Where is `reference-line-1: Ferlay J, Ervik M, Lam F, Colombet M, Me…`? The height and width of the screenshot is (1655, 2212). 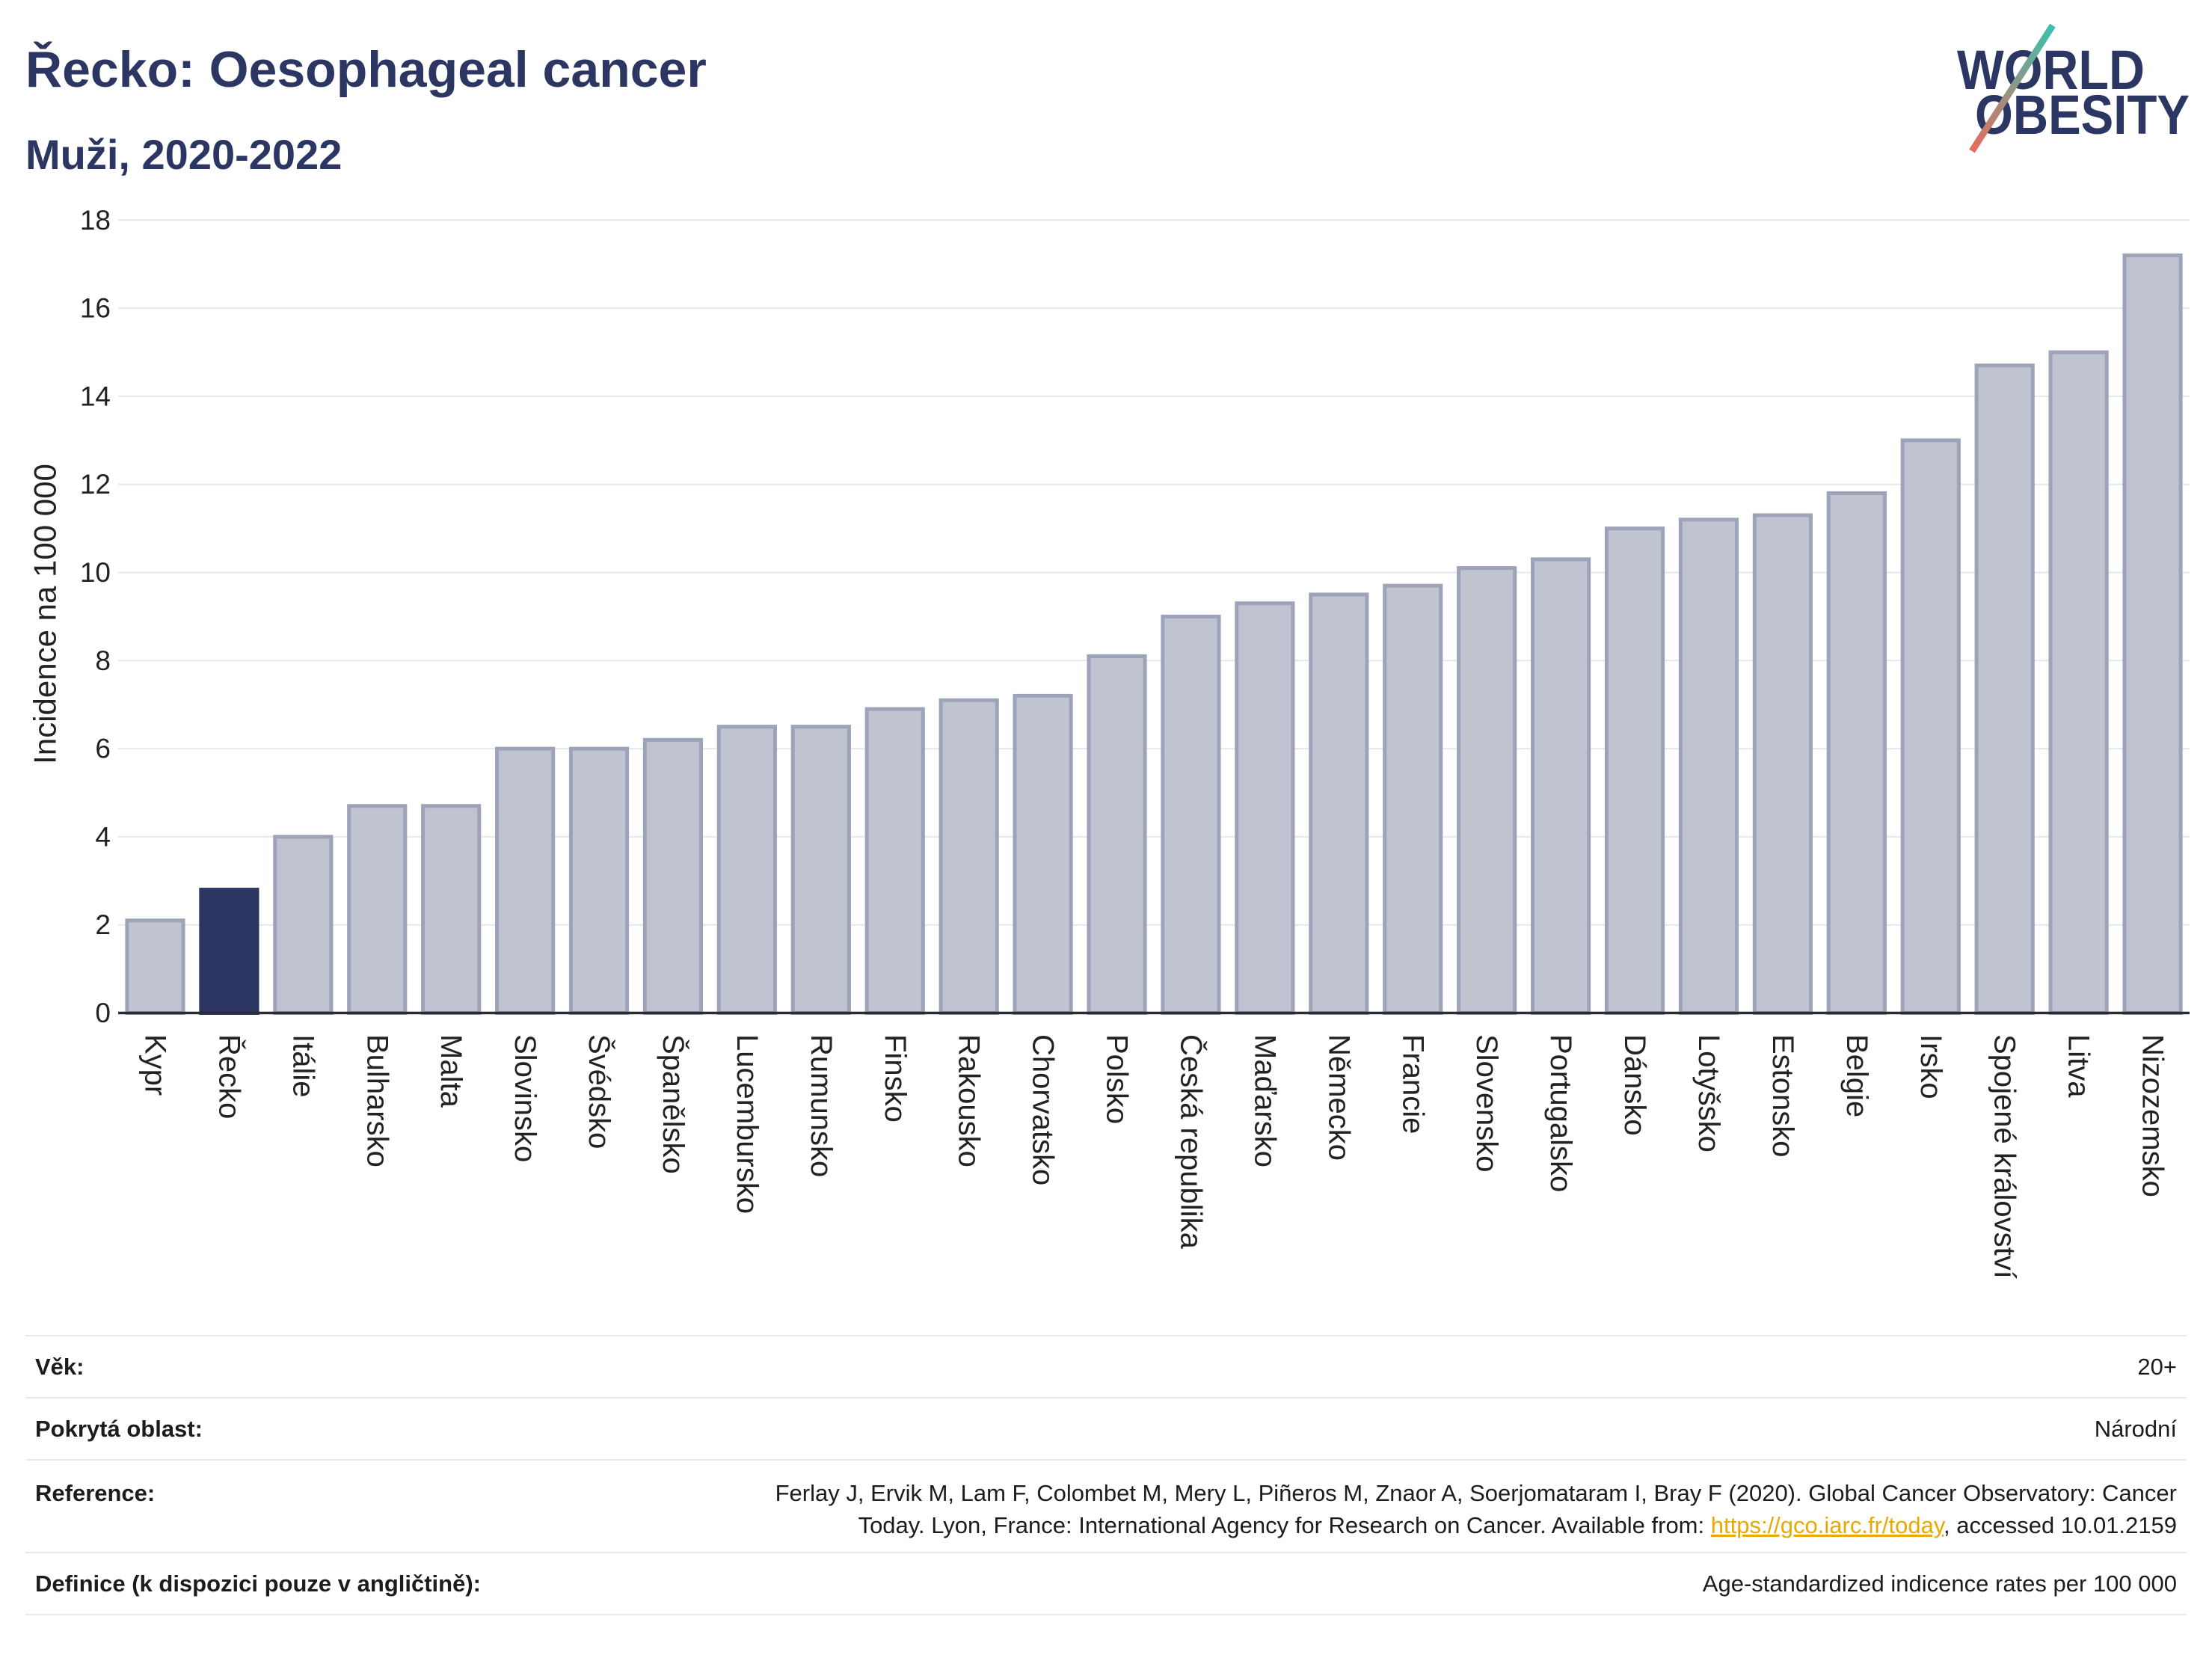 reference-line-1: Ferlay J, Ervik M, Lam F, Colombet M, Me… is located at coordinates (1476, 1493).